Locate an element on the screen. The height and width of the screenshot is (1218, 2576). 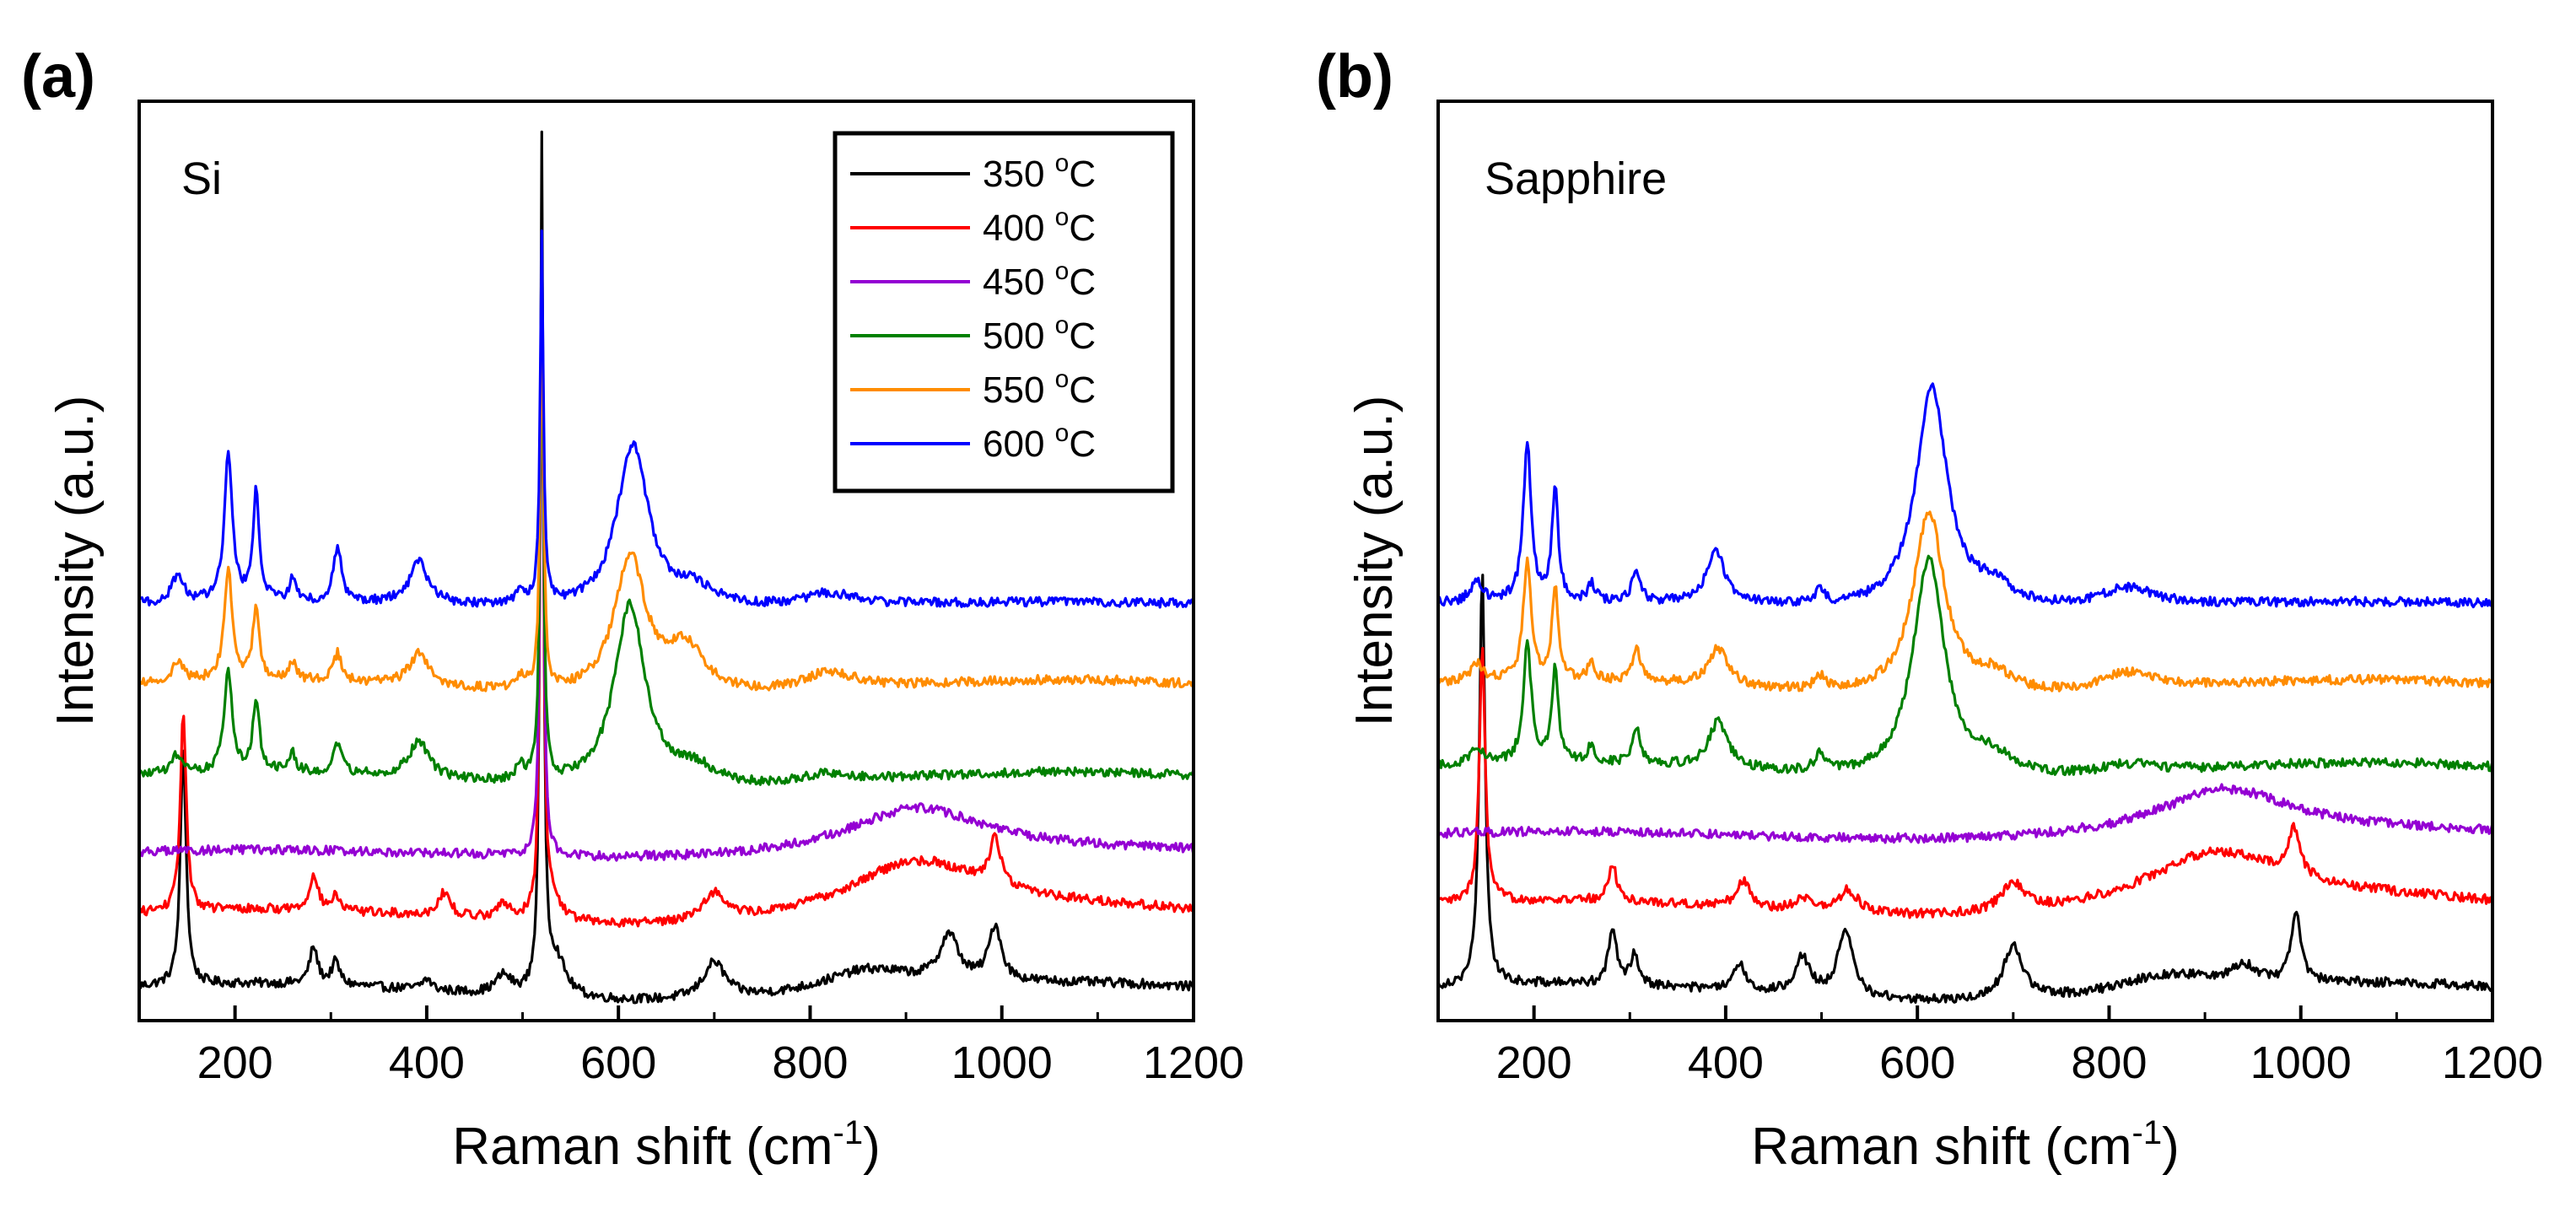
legend-entry-label: 600 oC is located at coordinates (1039, 442).